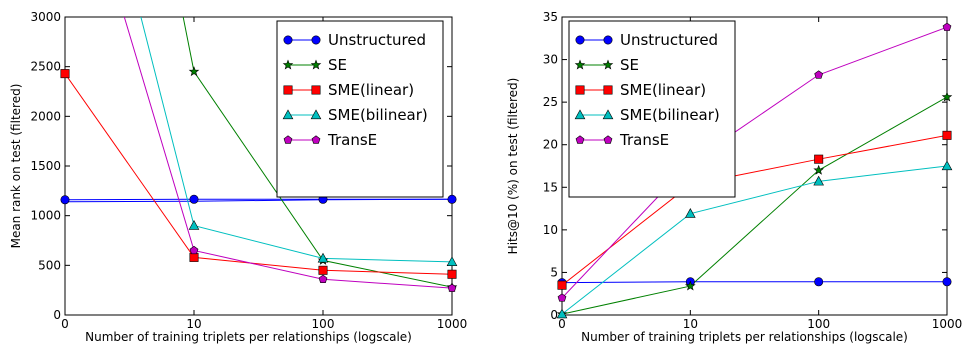 The width and height of the screenshot is (964, 345). Describe the element at coordinates (550, 102) in the screenshot. I see `chart-2-y-tick-label: 25` at that location.